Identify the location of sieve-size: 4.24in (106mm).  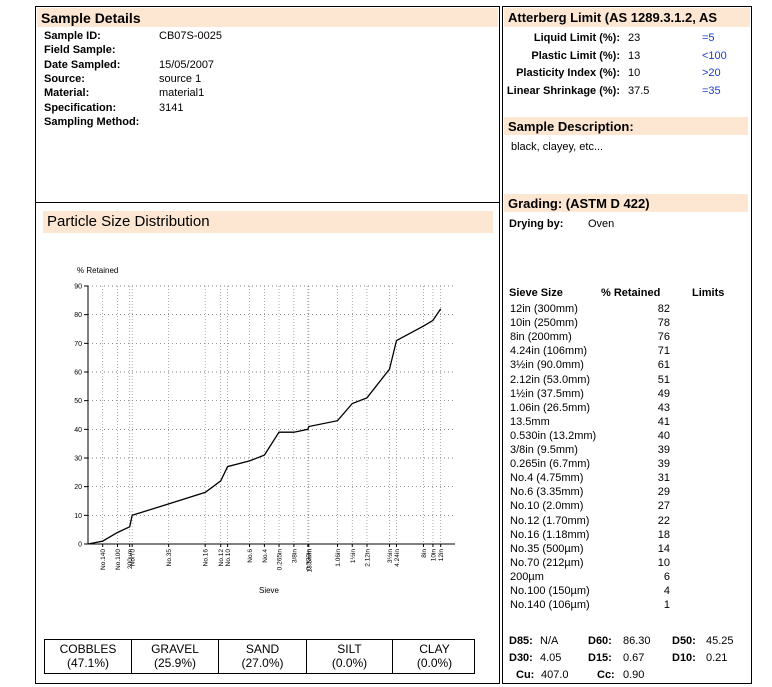
(549, 351).